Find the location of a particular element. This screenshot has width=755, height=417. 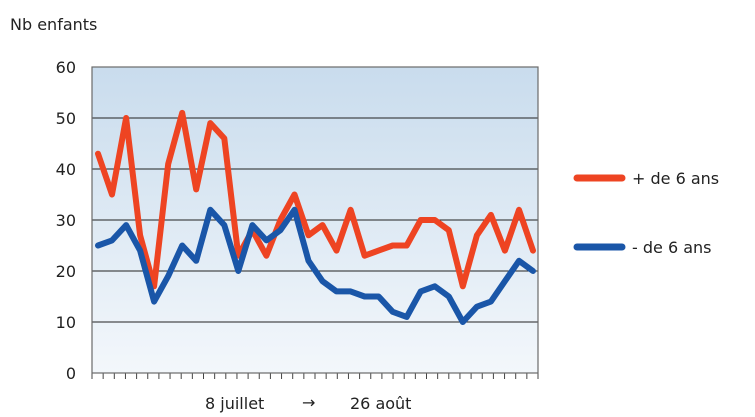

y-tick-label: 0 is located at coordinates (71, 373).